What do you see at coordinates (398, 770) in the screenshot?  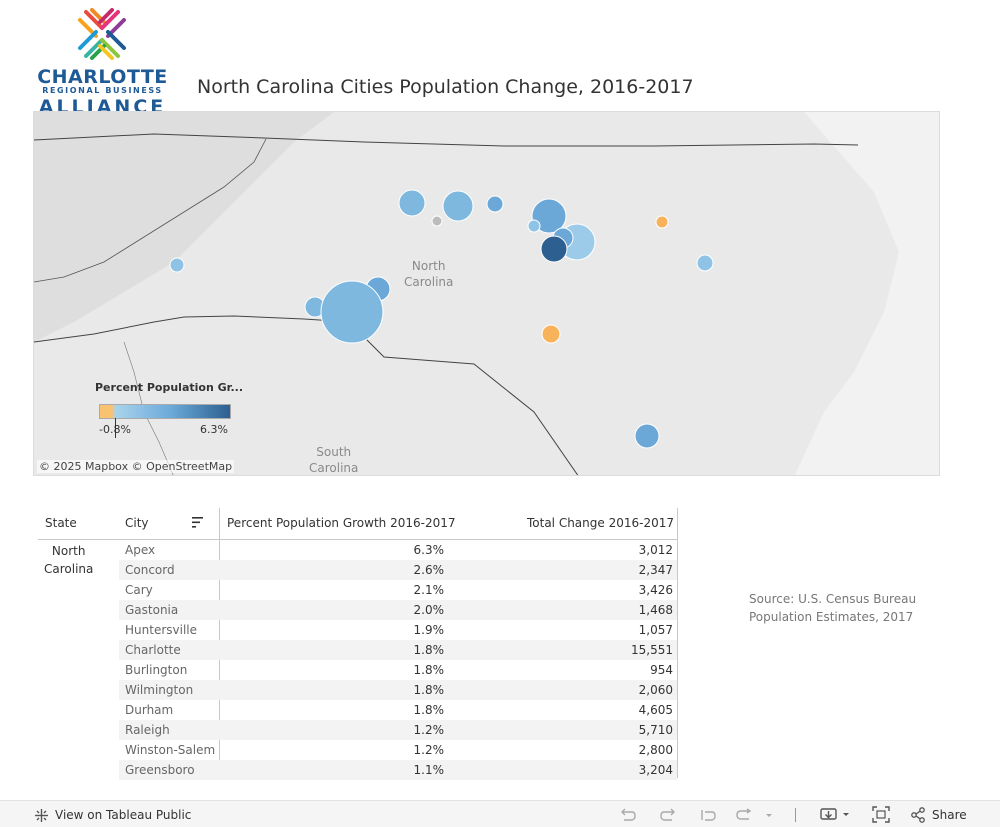 I see `table-row: Greensboro 1.1% 3,204` at bounding box center [398, 770].